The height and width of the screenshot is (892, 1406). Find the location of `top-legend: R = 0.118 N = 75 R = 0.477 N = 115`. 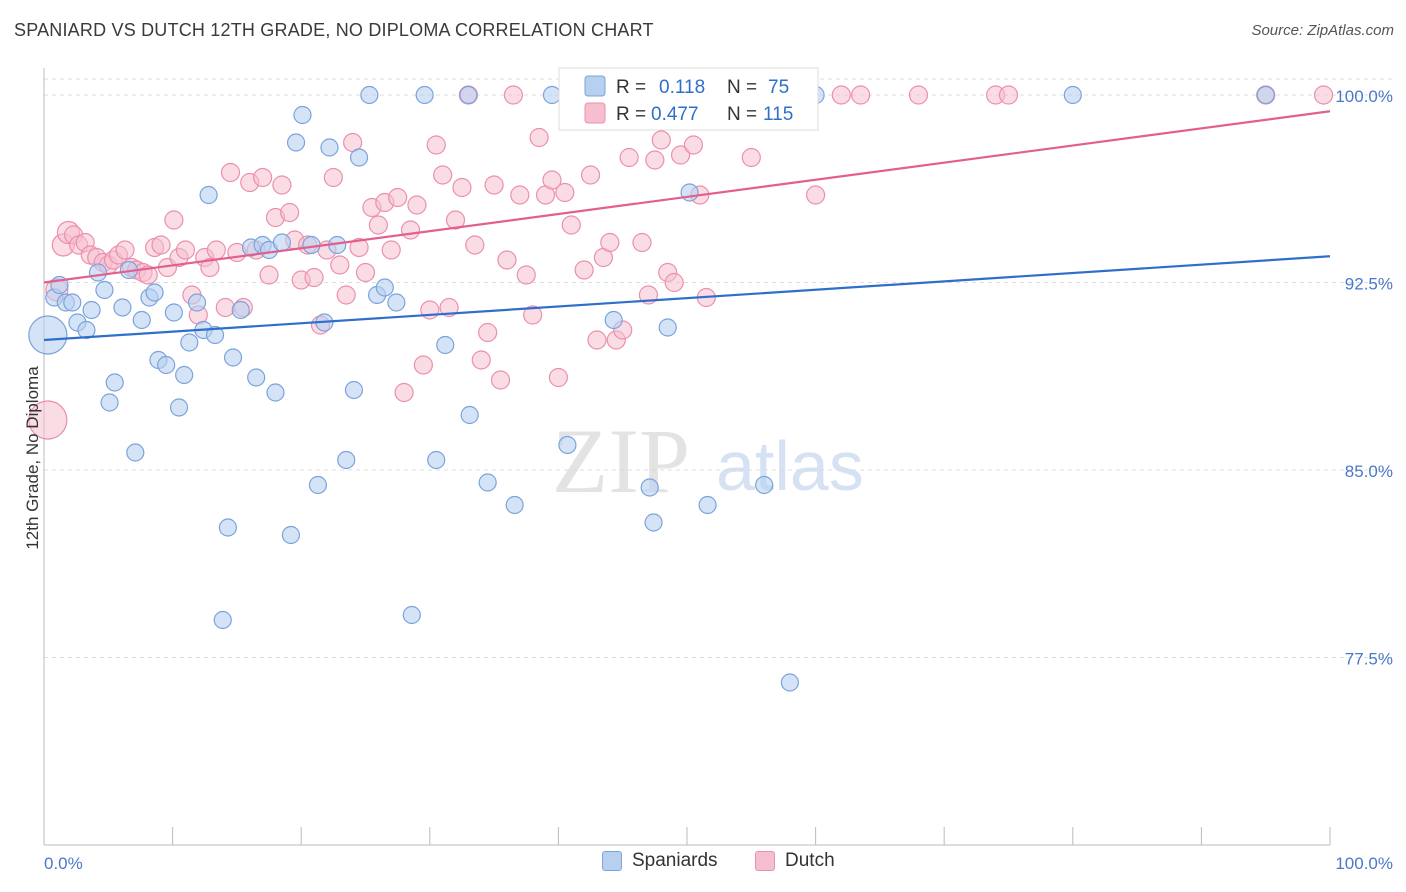

top-legend: R = 0.118 N = 75 R = 0.477 N = 115 is located at coordinates (688, 99).